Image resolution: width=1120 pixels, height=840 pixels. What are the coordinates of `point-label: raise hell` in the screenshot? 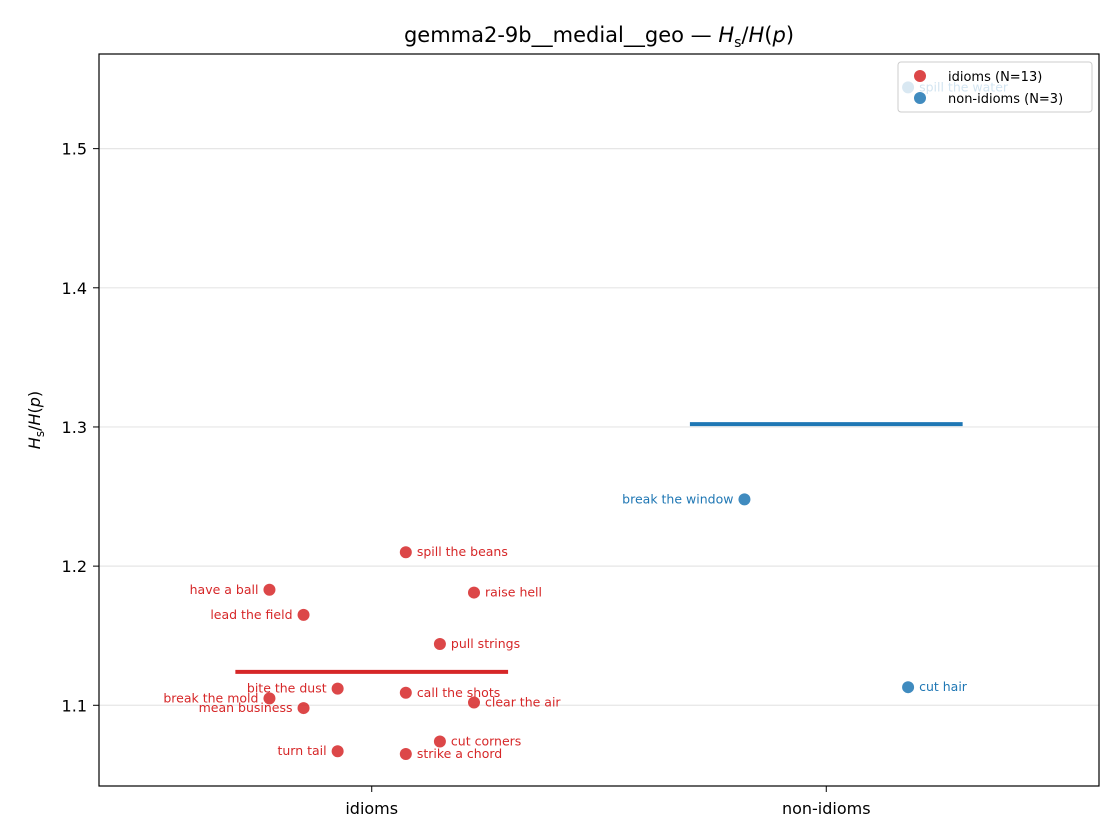 It's located at (513, 592).